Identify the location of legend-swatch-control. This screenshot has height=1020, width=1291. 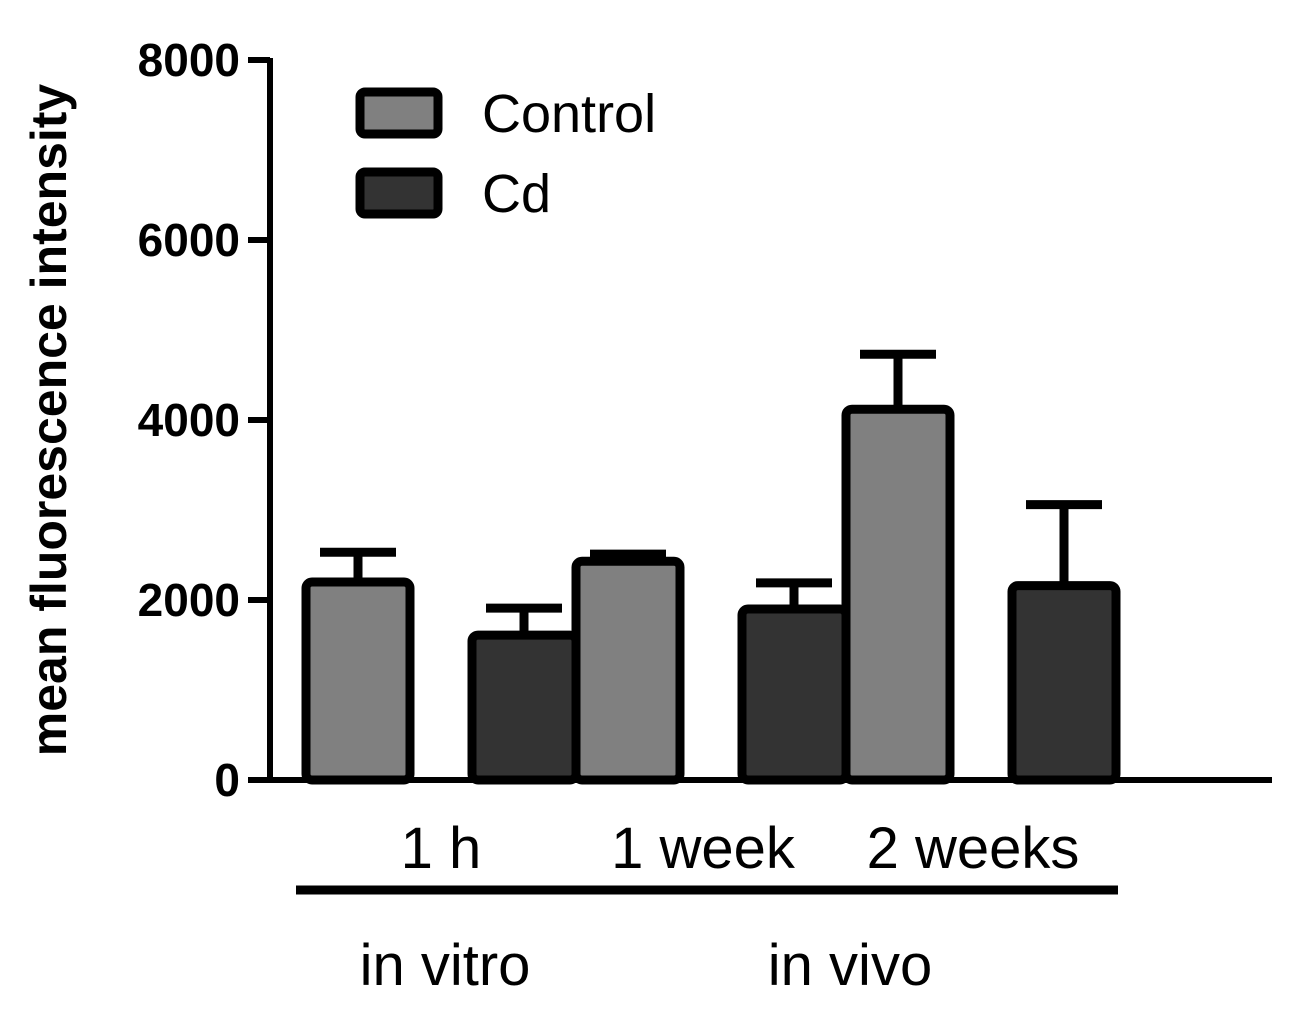
(399, 113).